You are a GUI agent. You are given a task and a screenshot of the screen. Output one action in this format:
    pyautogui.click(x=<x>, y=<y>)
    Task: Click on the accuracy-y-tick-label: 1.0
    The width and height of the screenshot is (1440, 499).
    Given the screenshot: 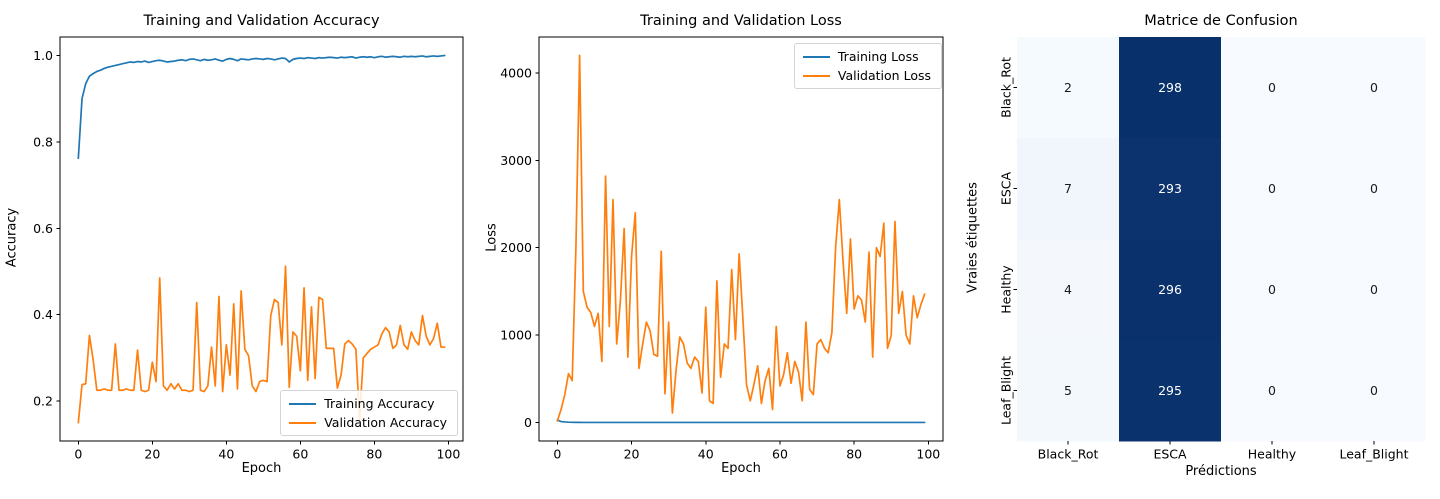 What is the action you would take?
    pyautogui.click(x=43, y=55)
    